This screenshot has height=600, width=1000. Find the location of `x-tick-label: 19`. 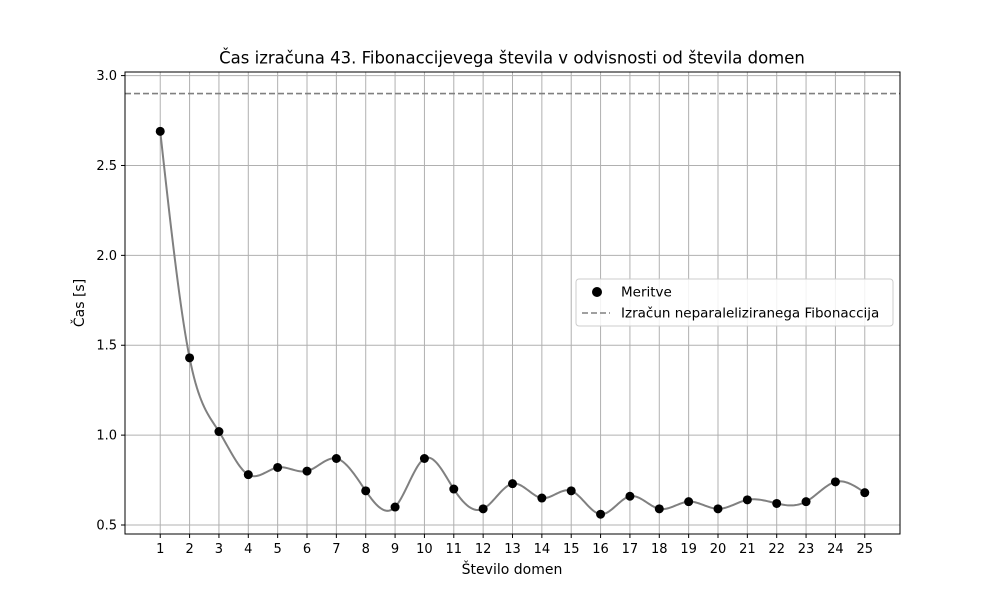

x-tick-label: 19 is located at coordinates (688, 549).